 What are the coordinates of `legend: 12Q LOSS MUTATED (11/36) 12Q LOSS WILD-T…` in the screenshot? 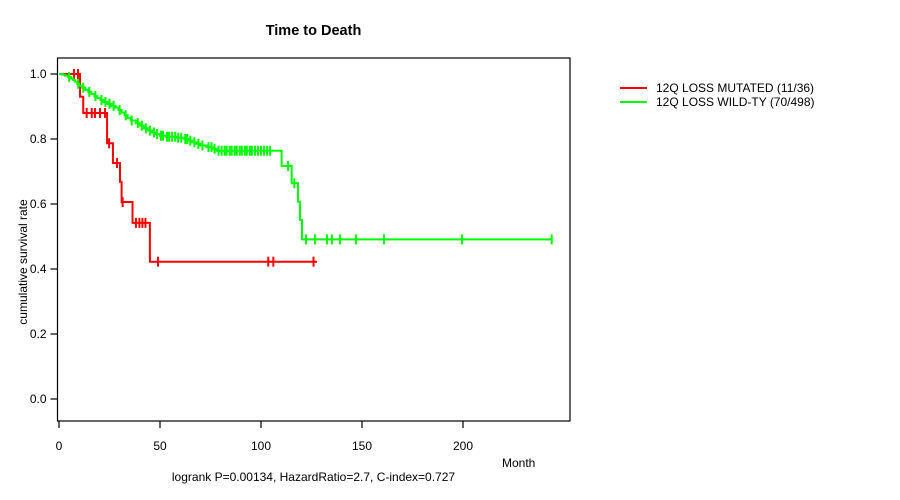 It's located at (717, 95).